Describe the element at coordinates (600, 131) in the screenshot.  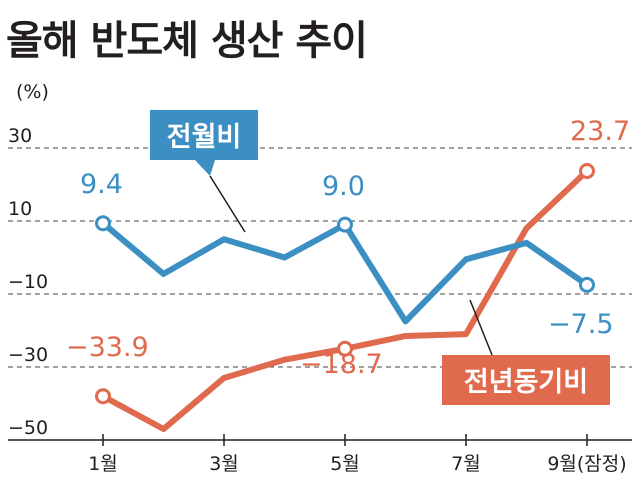
I see `data-label: 23.7` at that location.